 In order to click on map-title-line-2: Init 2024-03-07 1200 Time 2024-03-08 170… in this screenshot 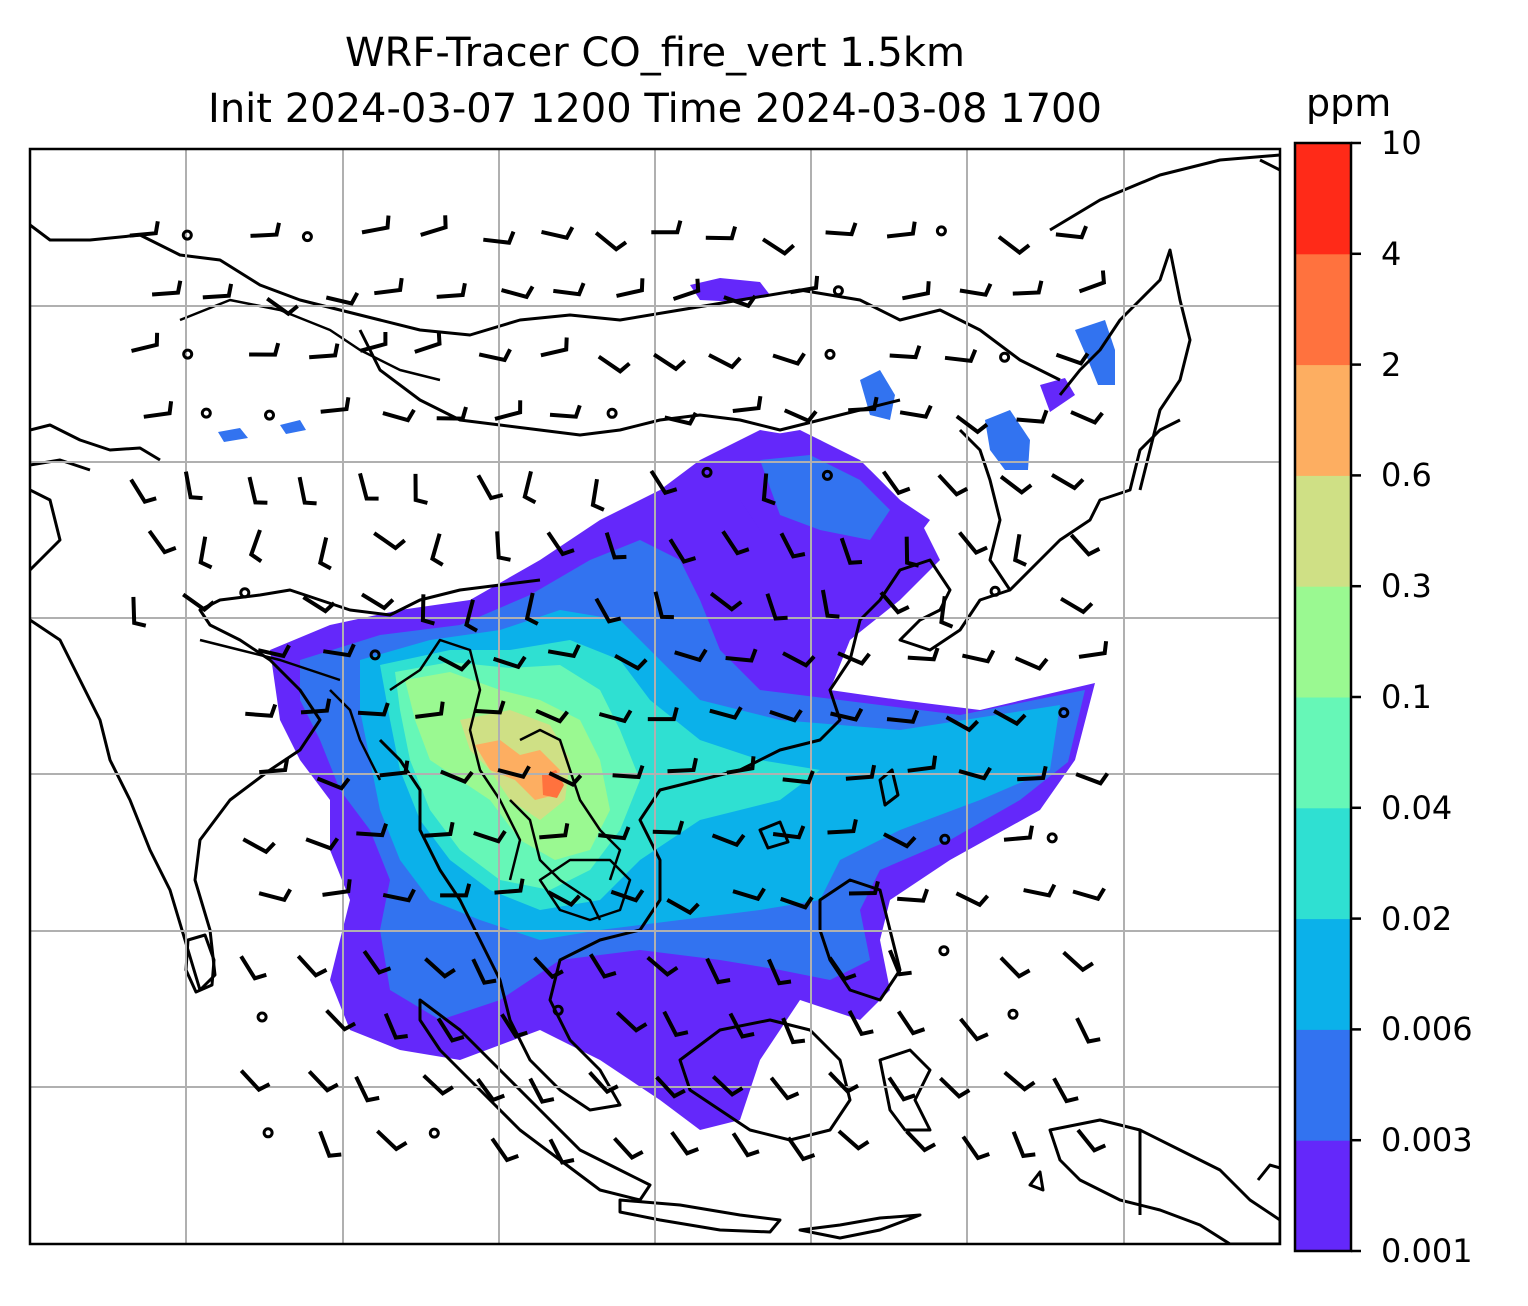, I will do `click(655, 109)`.